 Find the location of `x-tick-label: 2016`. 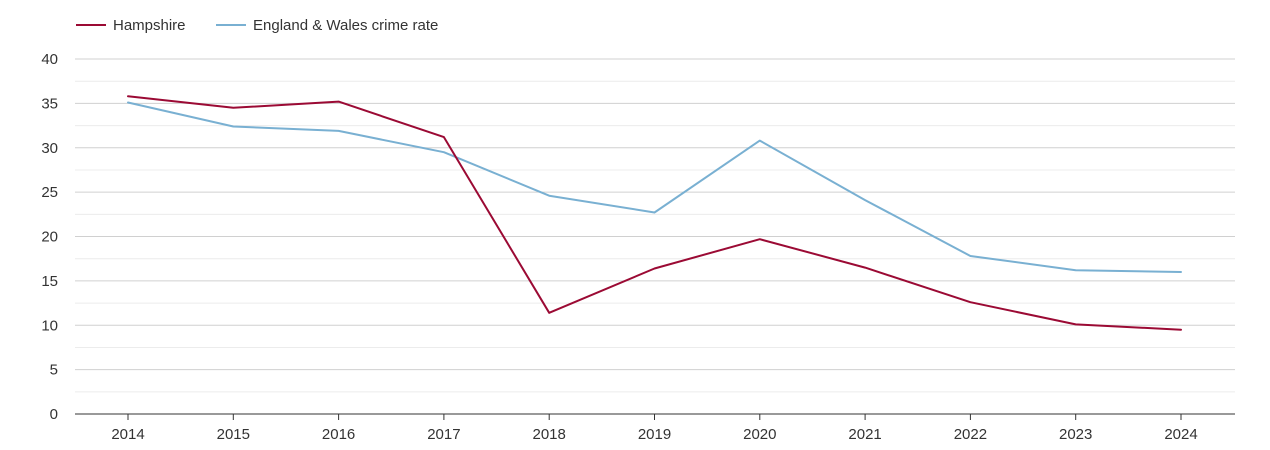

x-tick-label: 2016 is located at coordinates (338, 434).